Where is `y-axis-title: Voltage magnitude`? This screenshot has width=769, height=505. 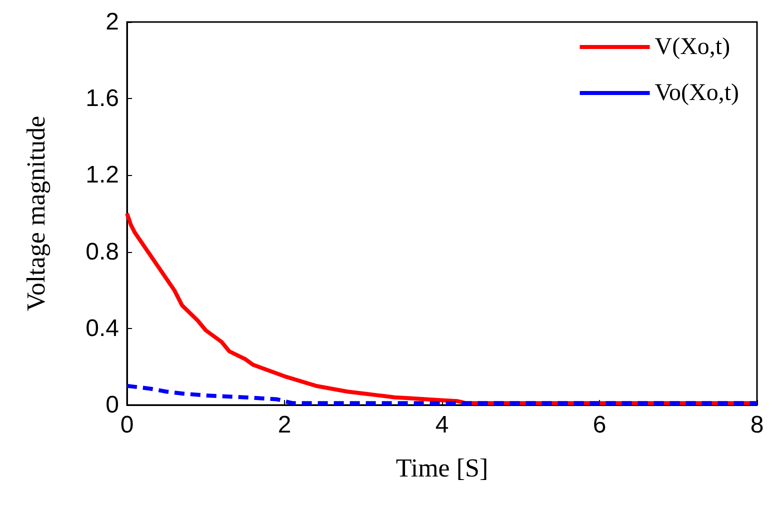 y-axis-title: Voltage magnitude is located at coordinates (36, 214).